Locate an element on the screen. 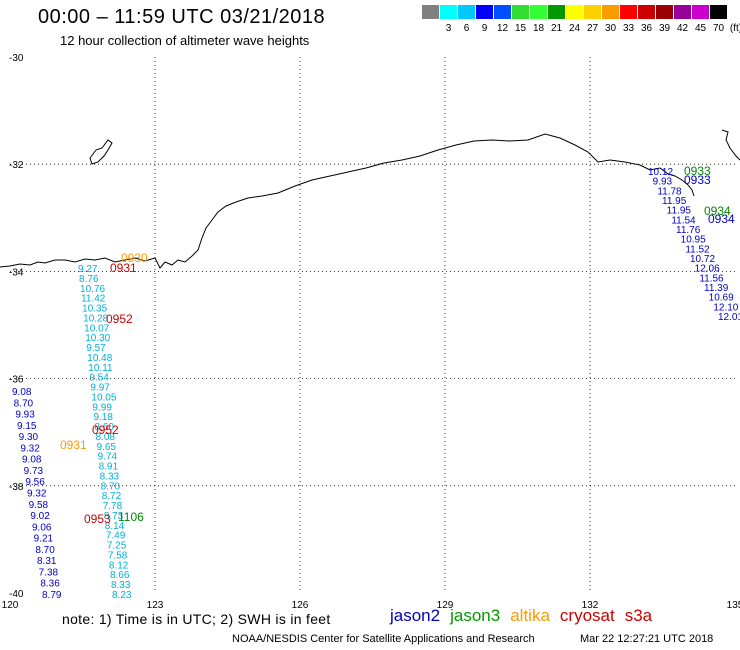  scale-label: 42 is located at coordinates (682, 28).